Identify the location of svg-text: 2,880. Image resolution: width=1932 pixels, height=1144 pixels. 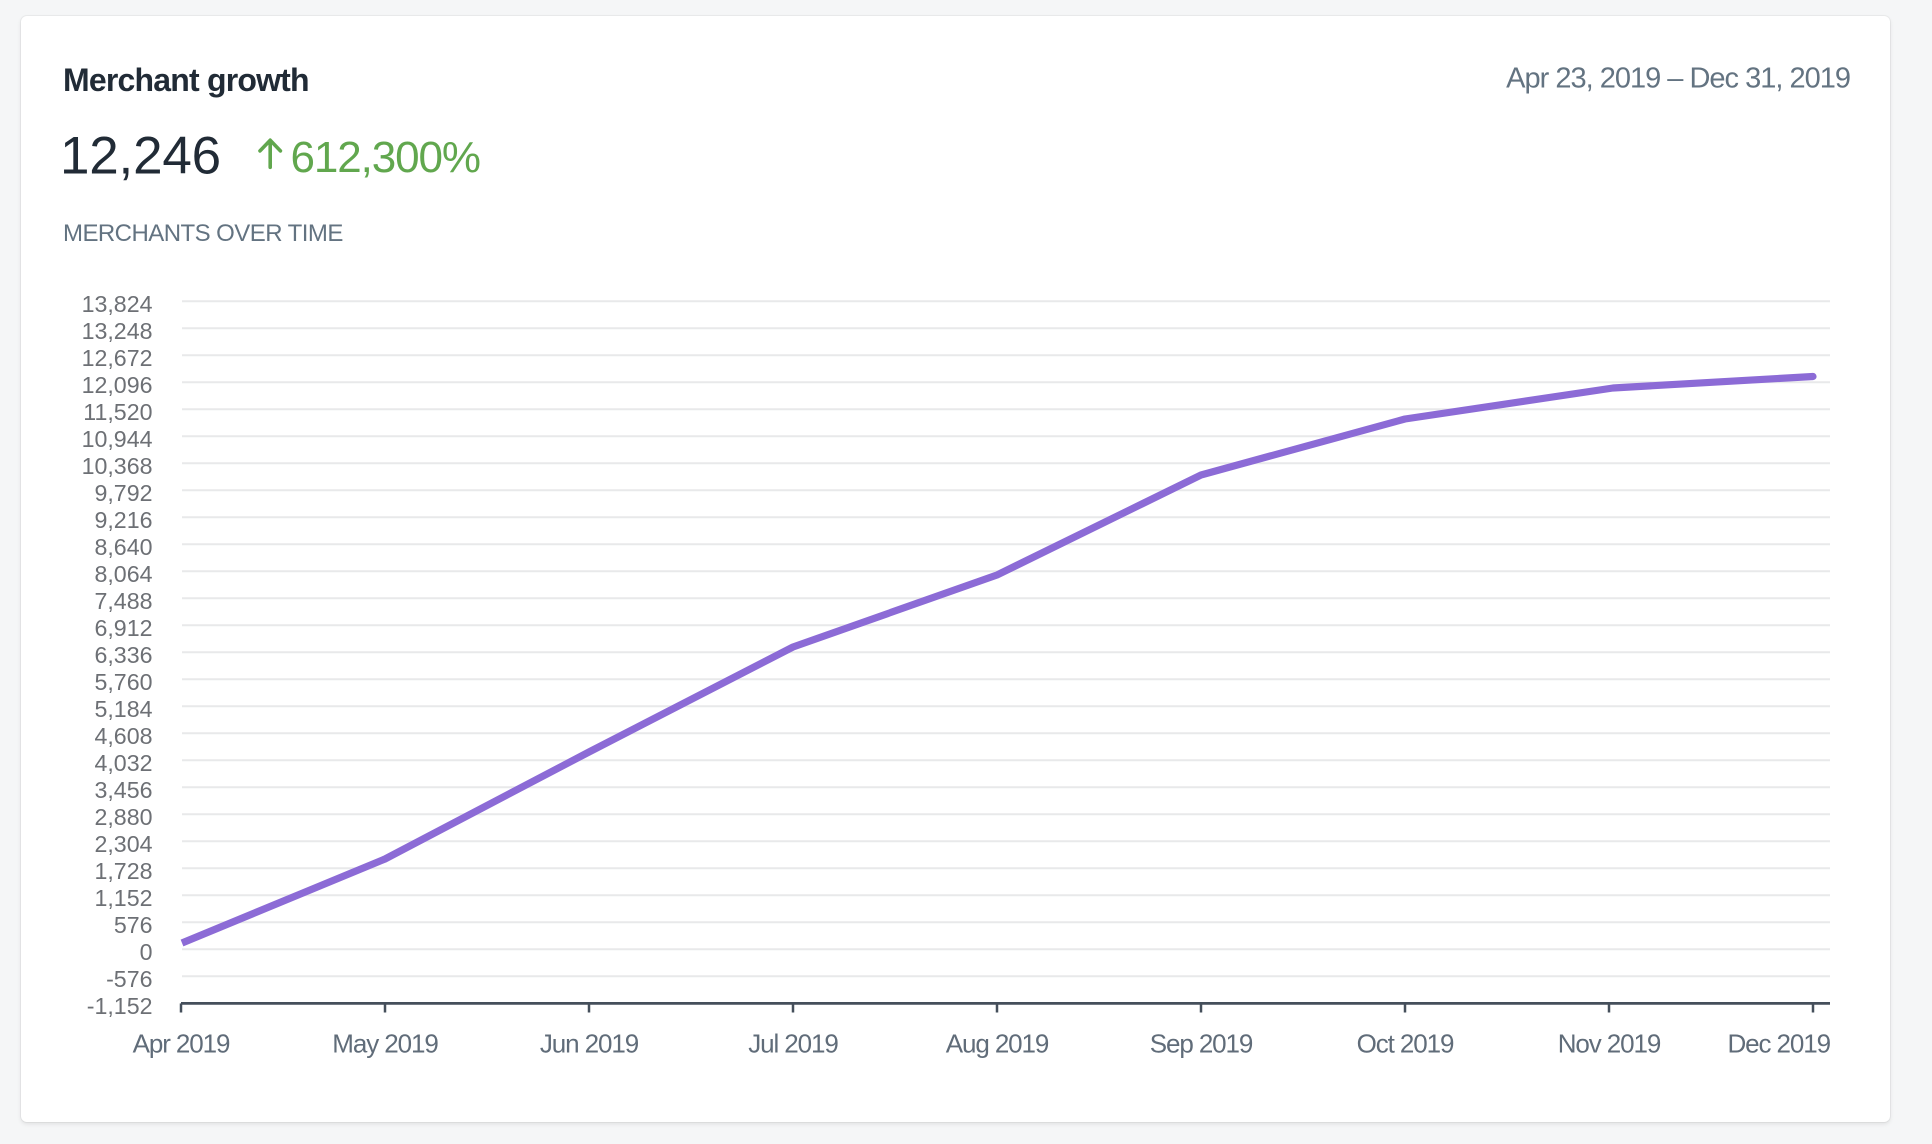
(123, 817).